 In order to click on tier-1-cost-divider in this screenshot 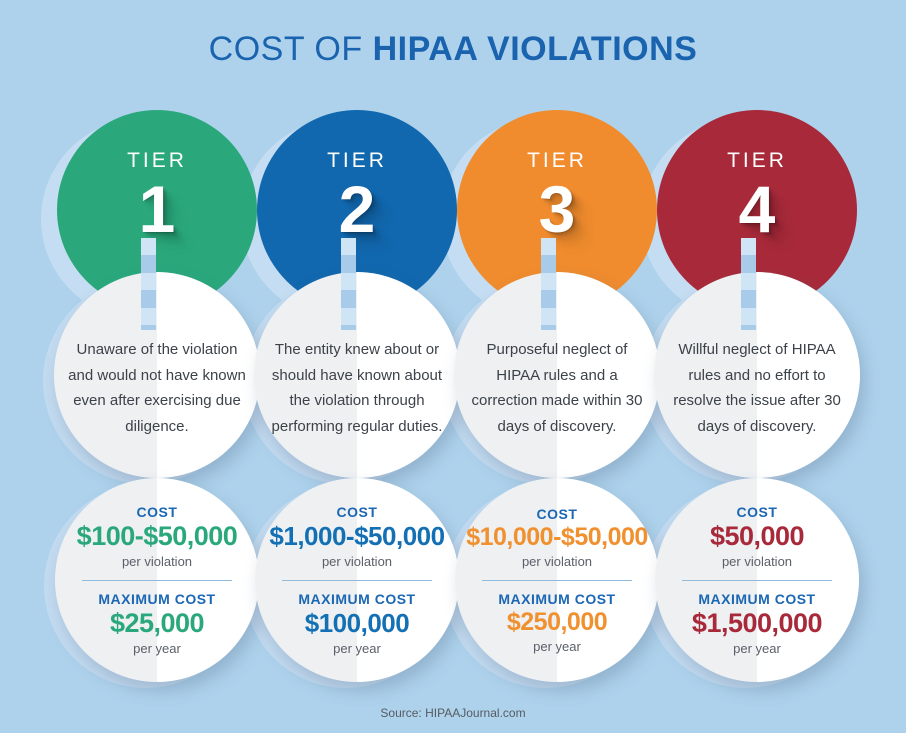, I will do `click(157, 580)`.